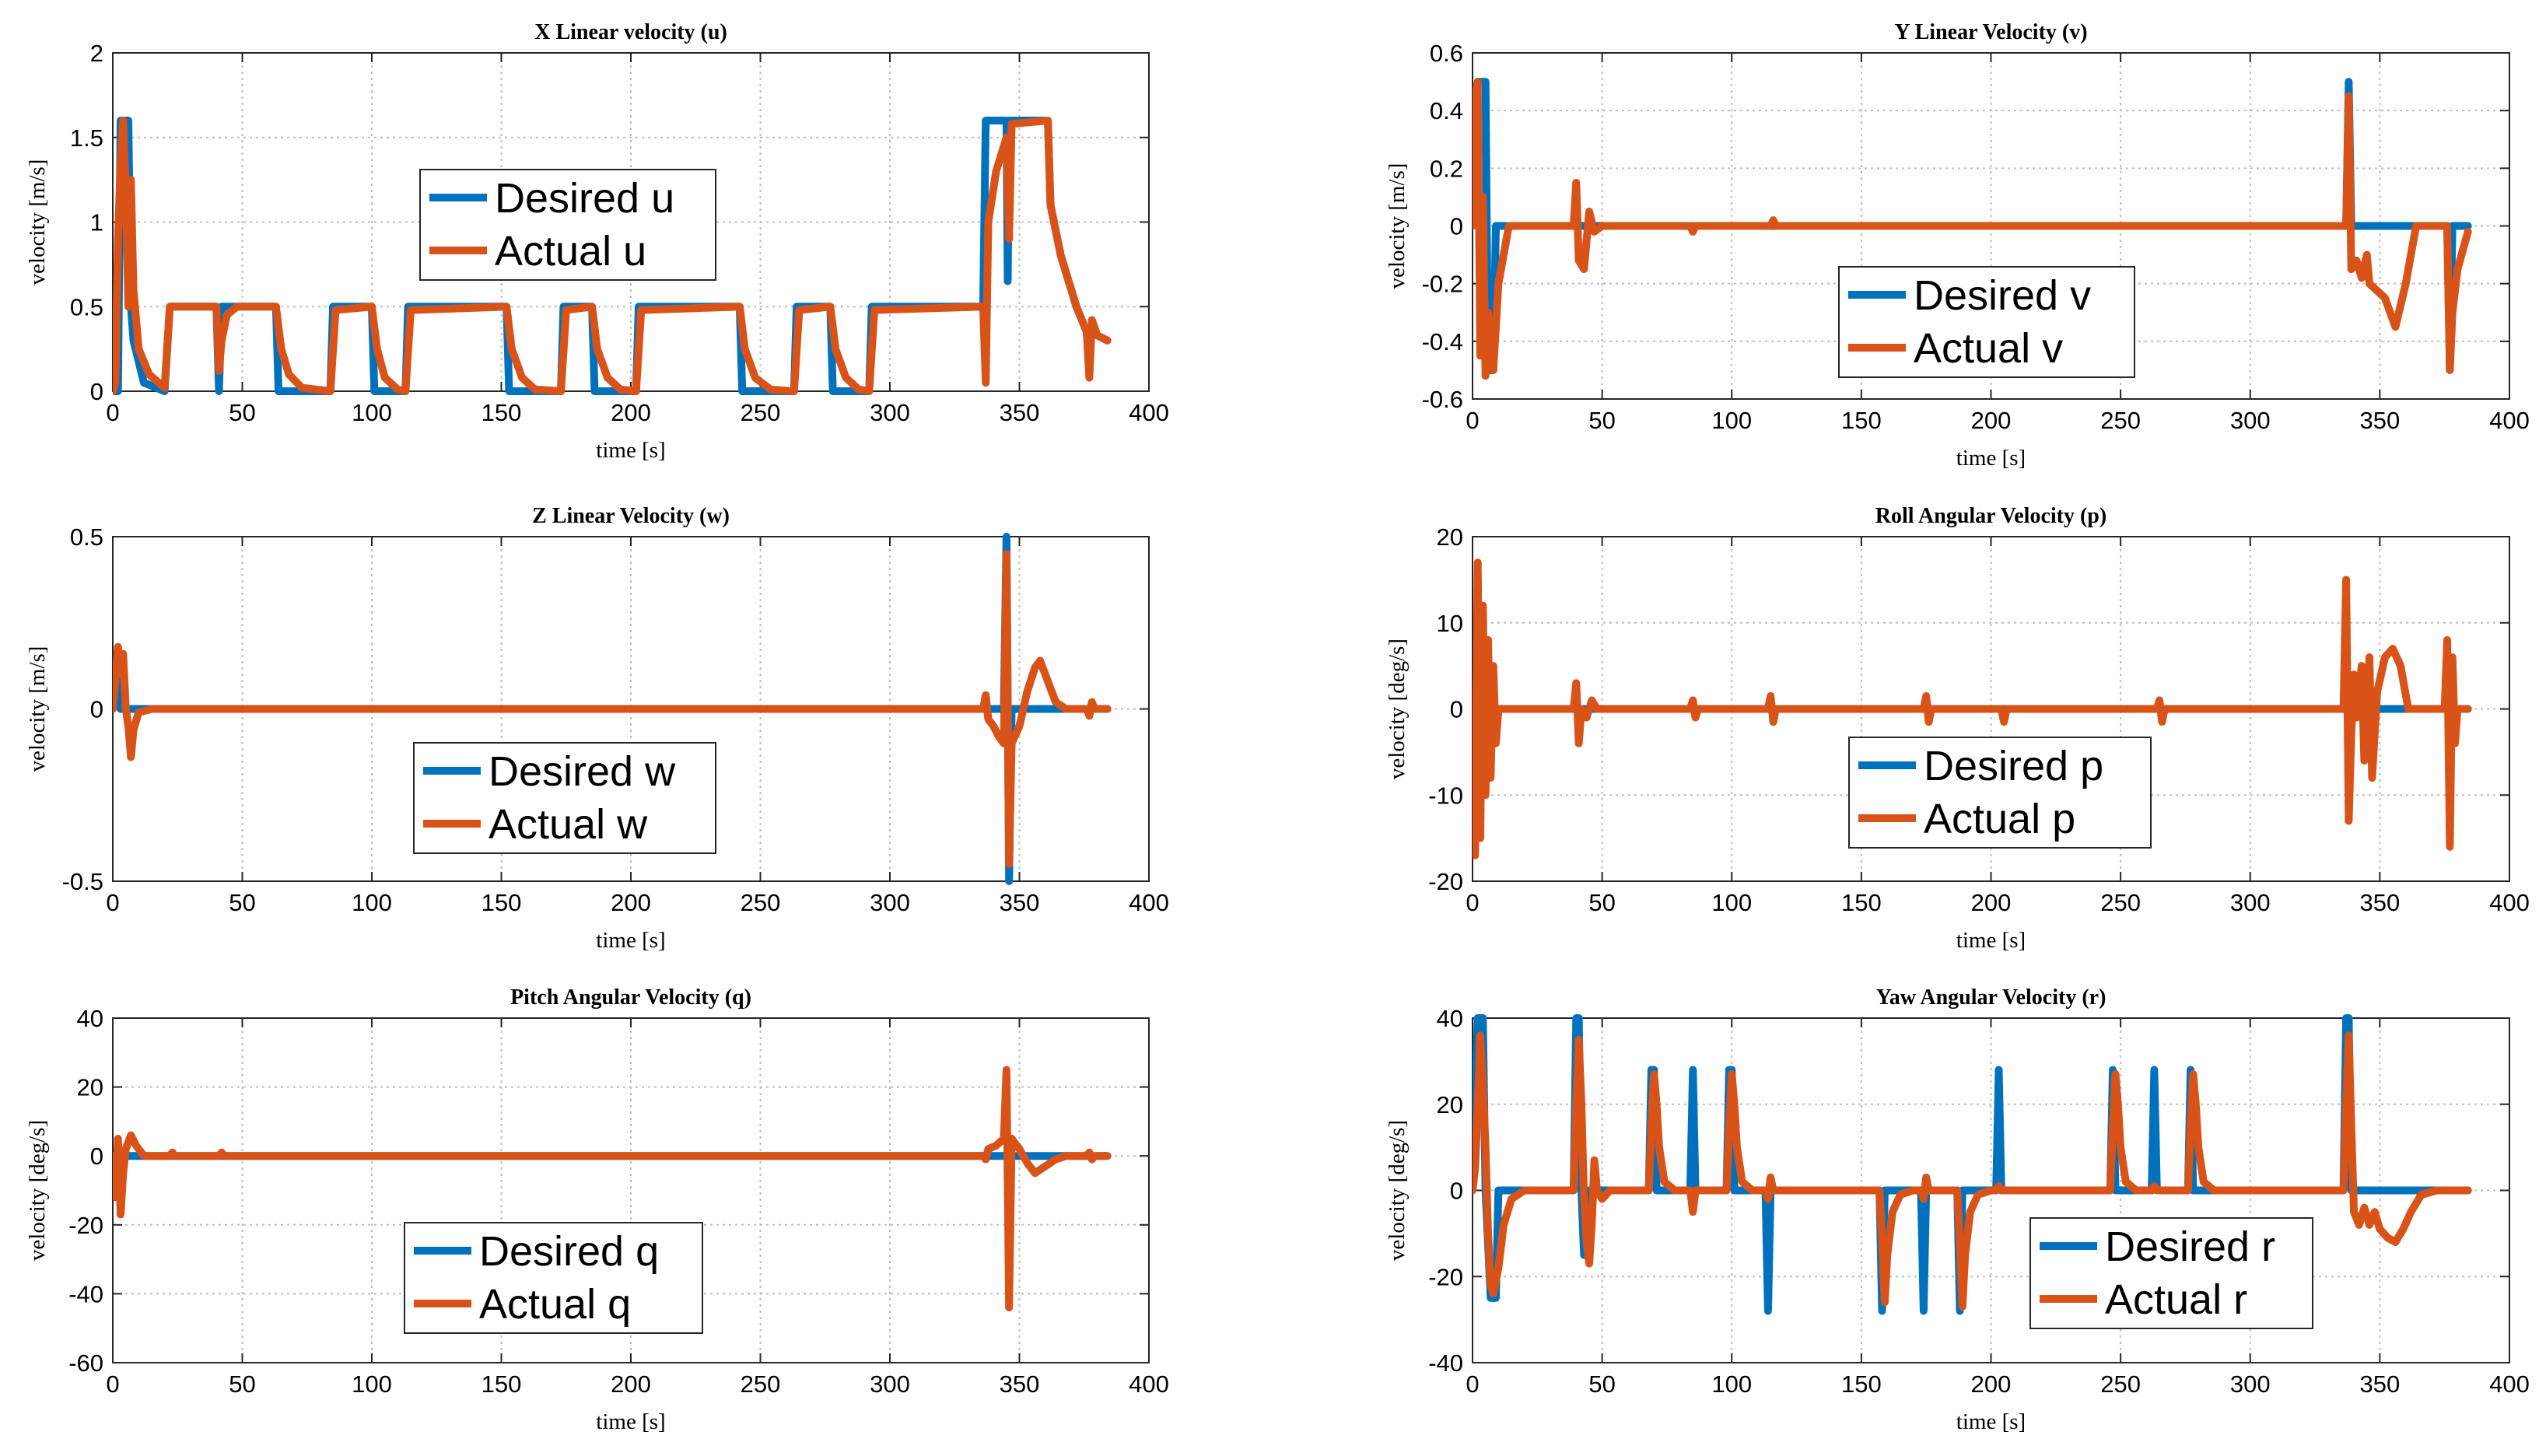 The width and height of the screenshot is (2546, 1456). I want to click on legend-label-desired: Desired q, so click(569, 1251).